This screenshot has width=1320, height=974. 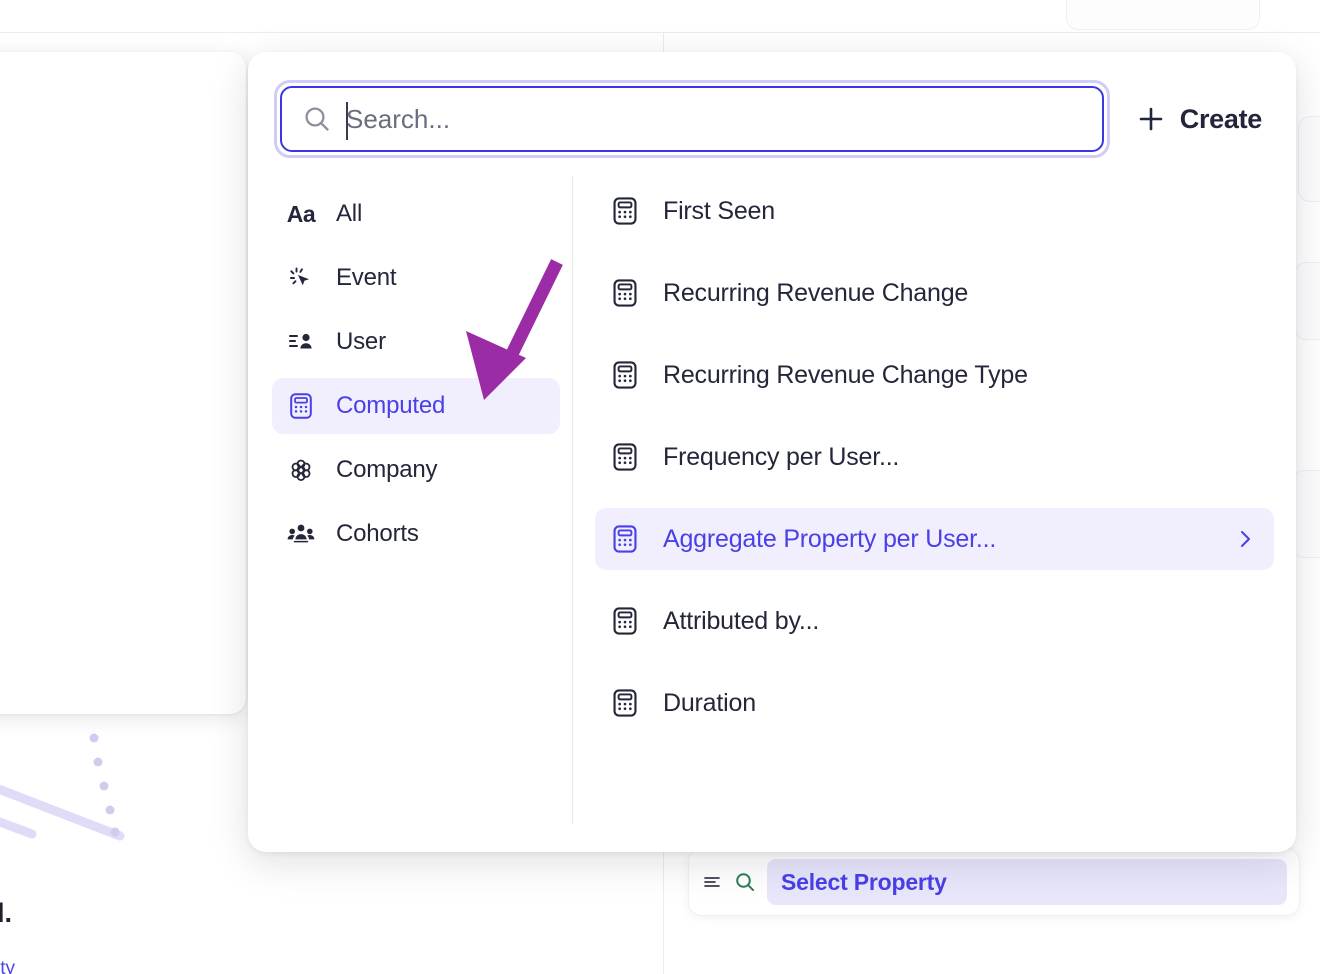 What do you see at coordinates (301, 470) in the screenshot?
I see `company-icon` at bounding box center [301, 470].